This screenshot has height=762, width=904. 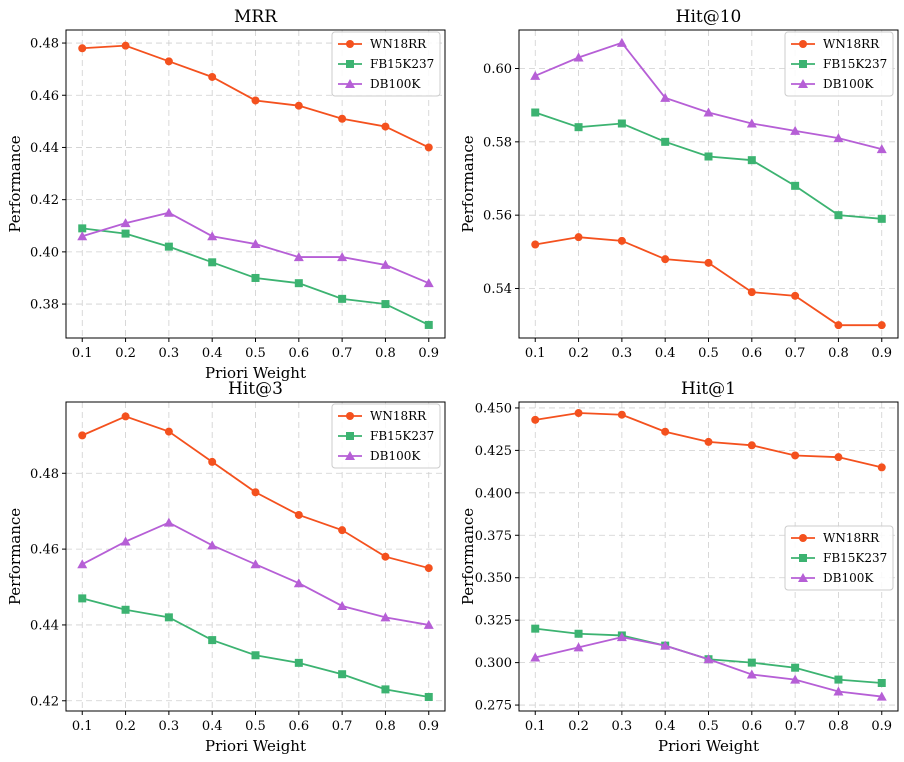 I want to click on x-tick-label: 0.2, so click(x=578, y=353).